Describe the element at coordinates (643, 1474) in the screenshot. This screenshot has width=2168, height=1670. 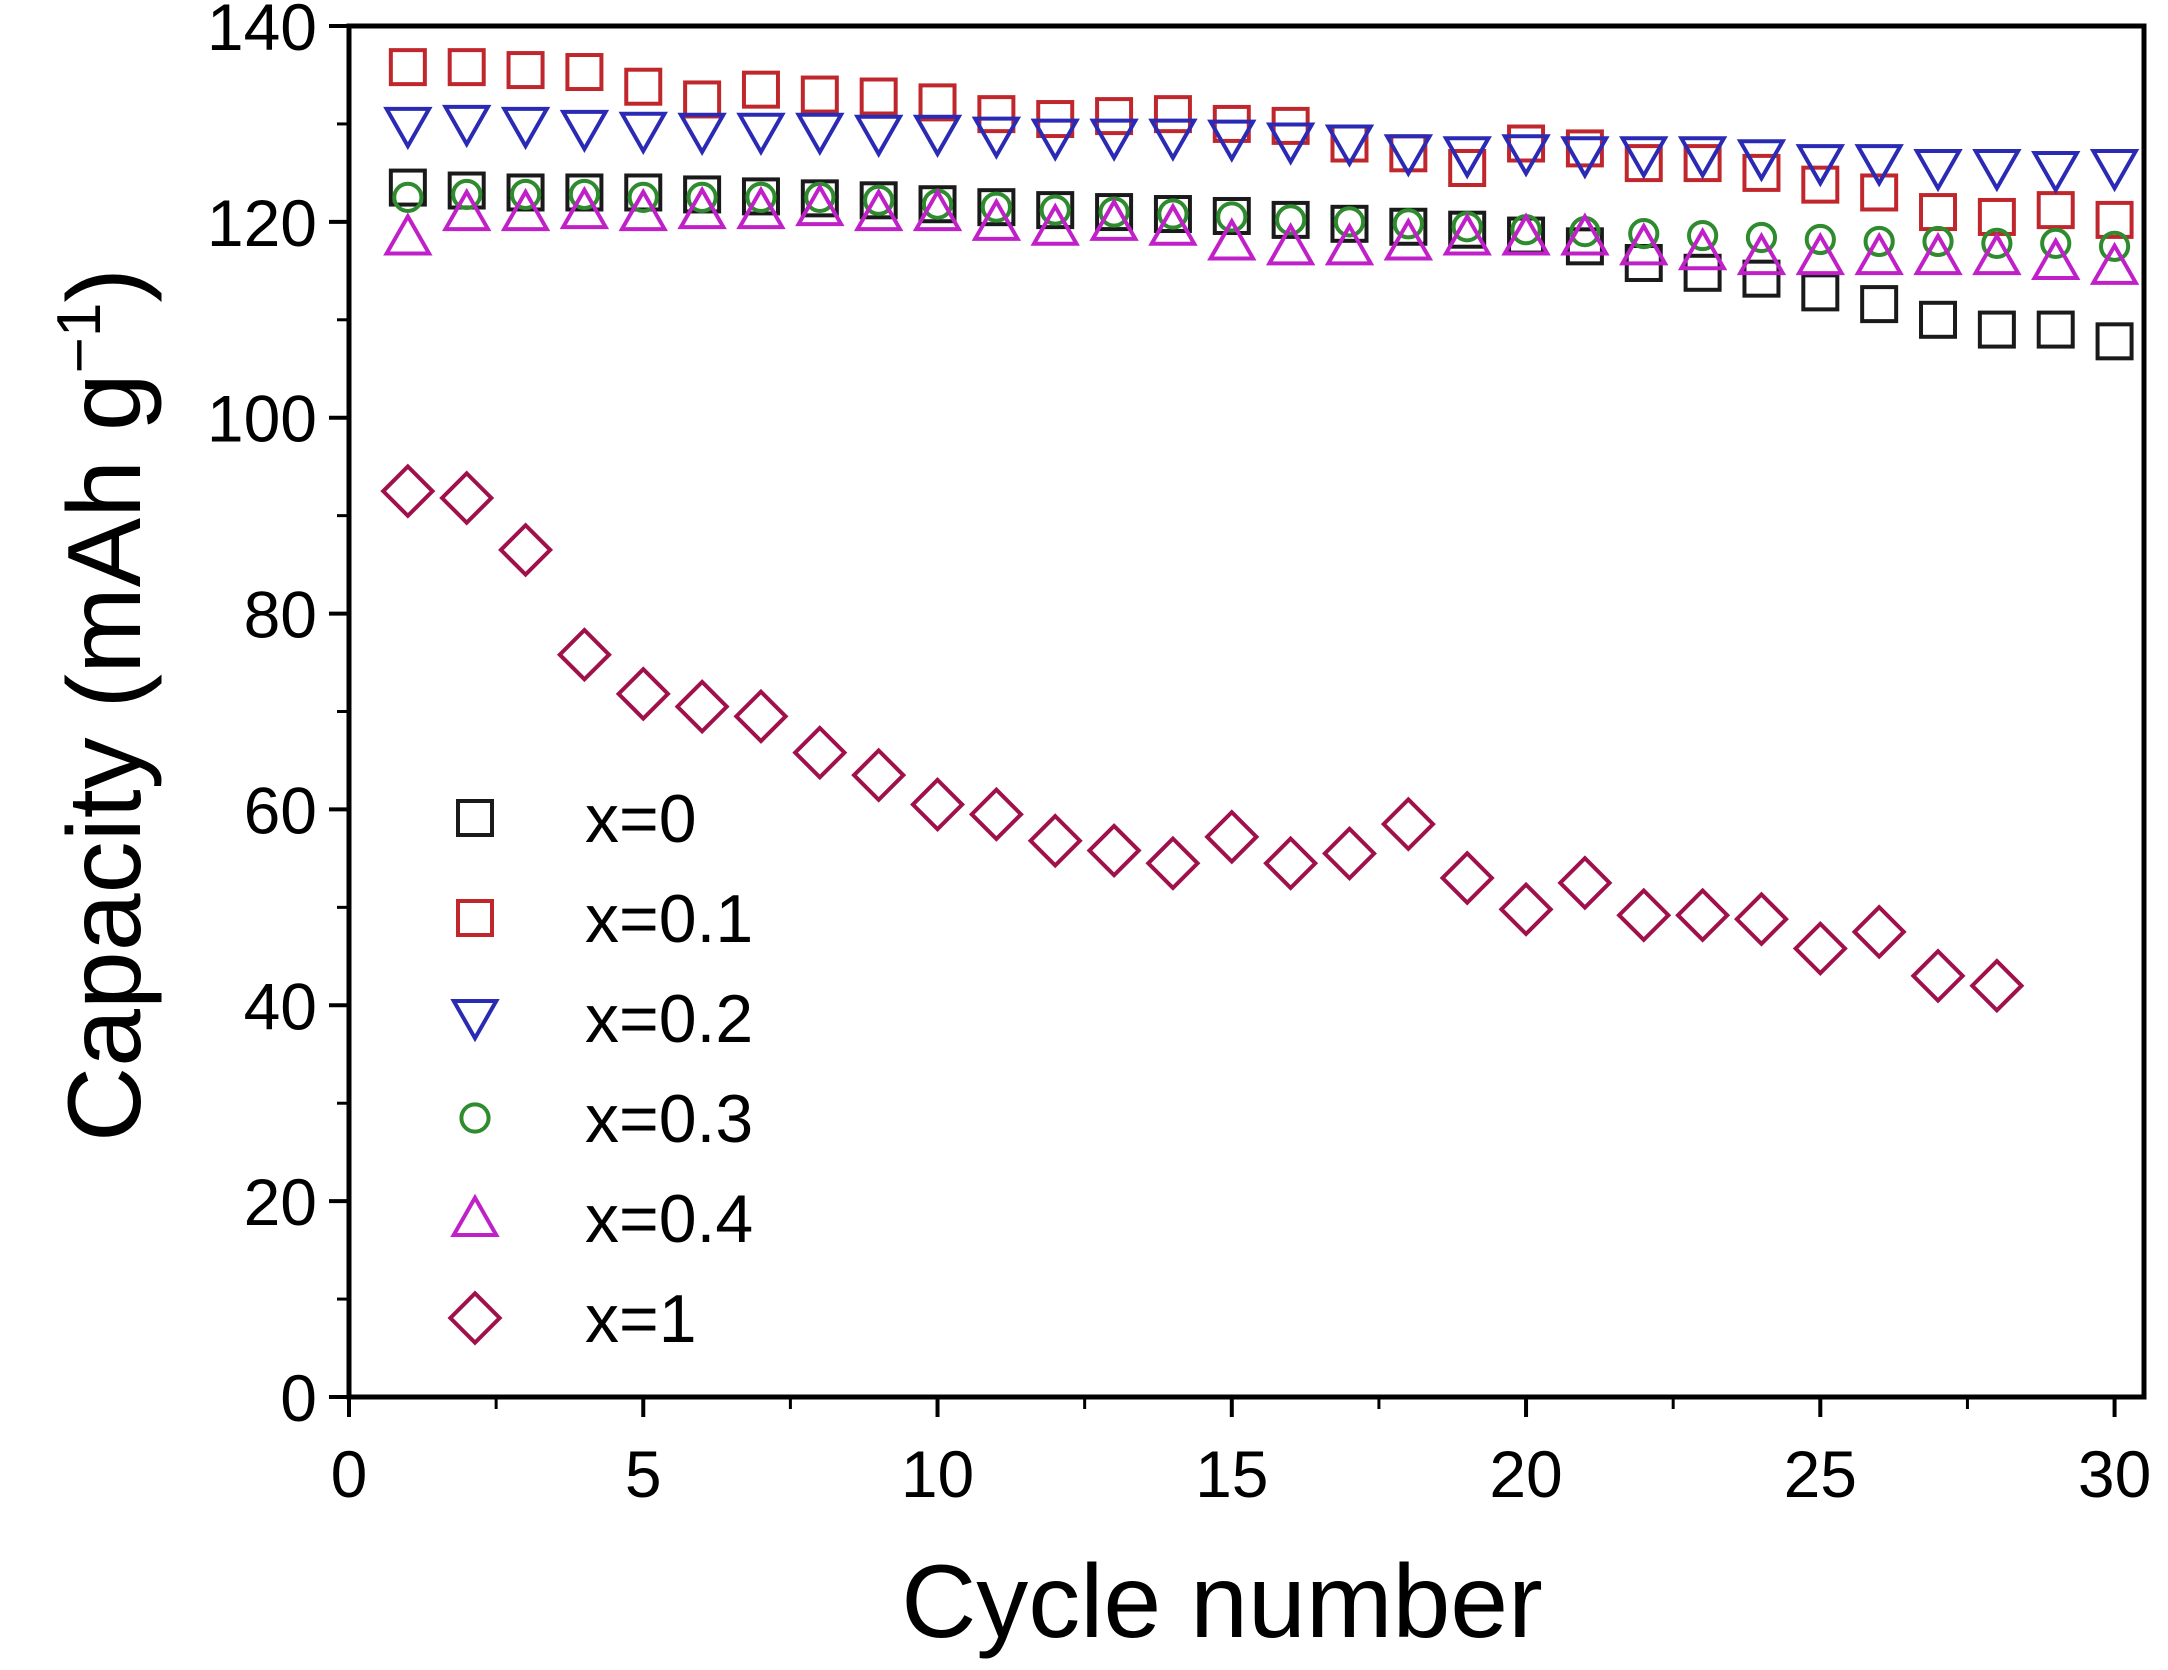
I see `x-tick-label: 5` at that location.